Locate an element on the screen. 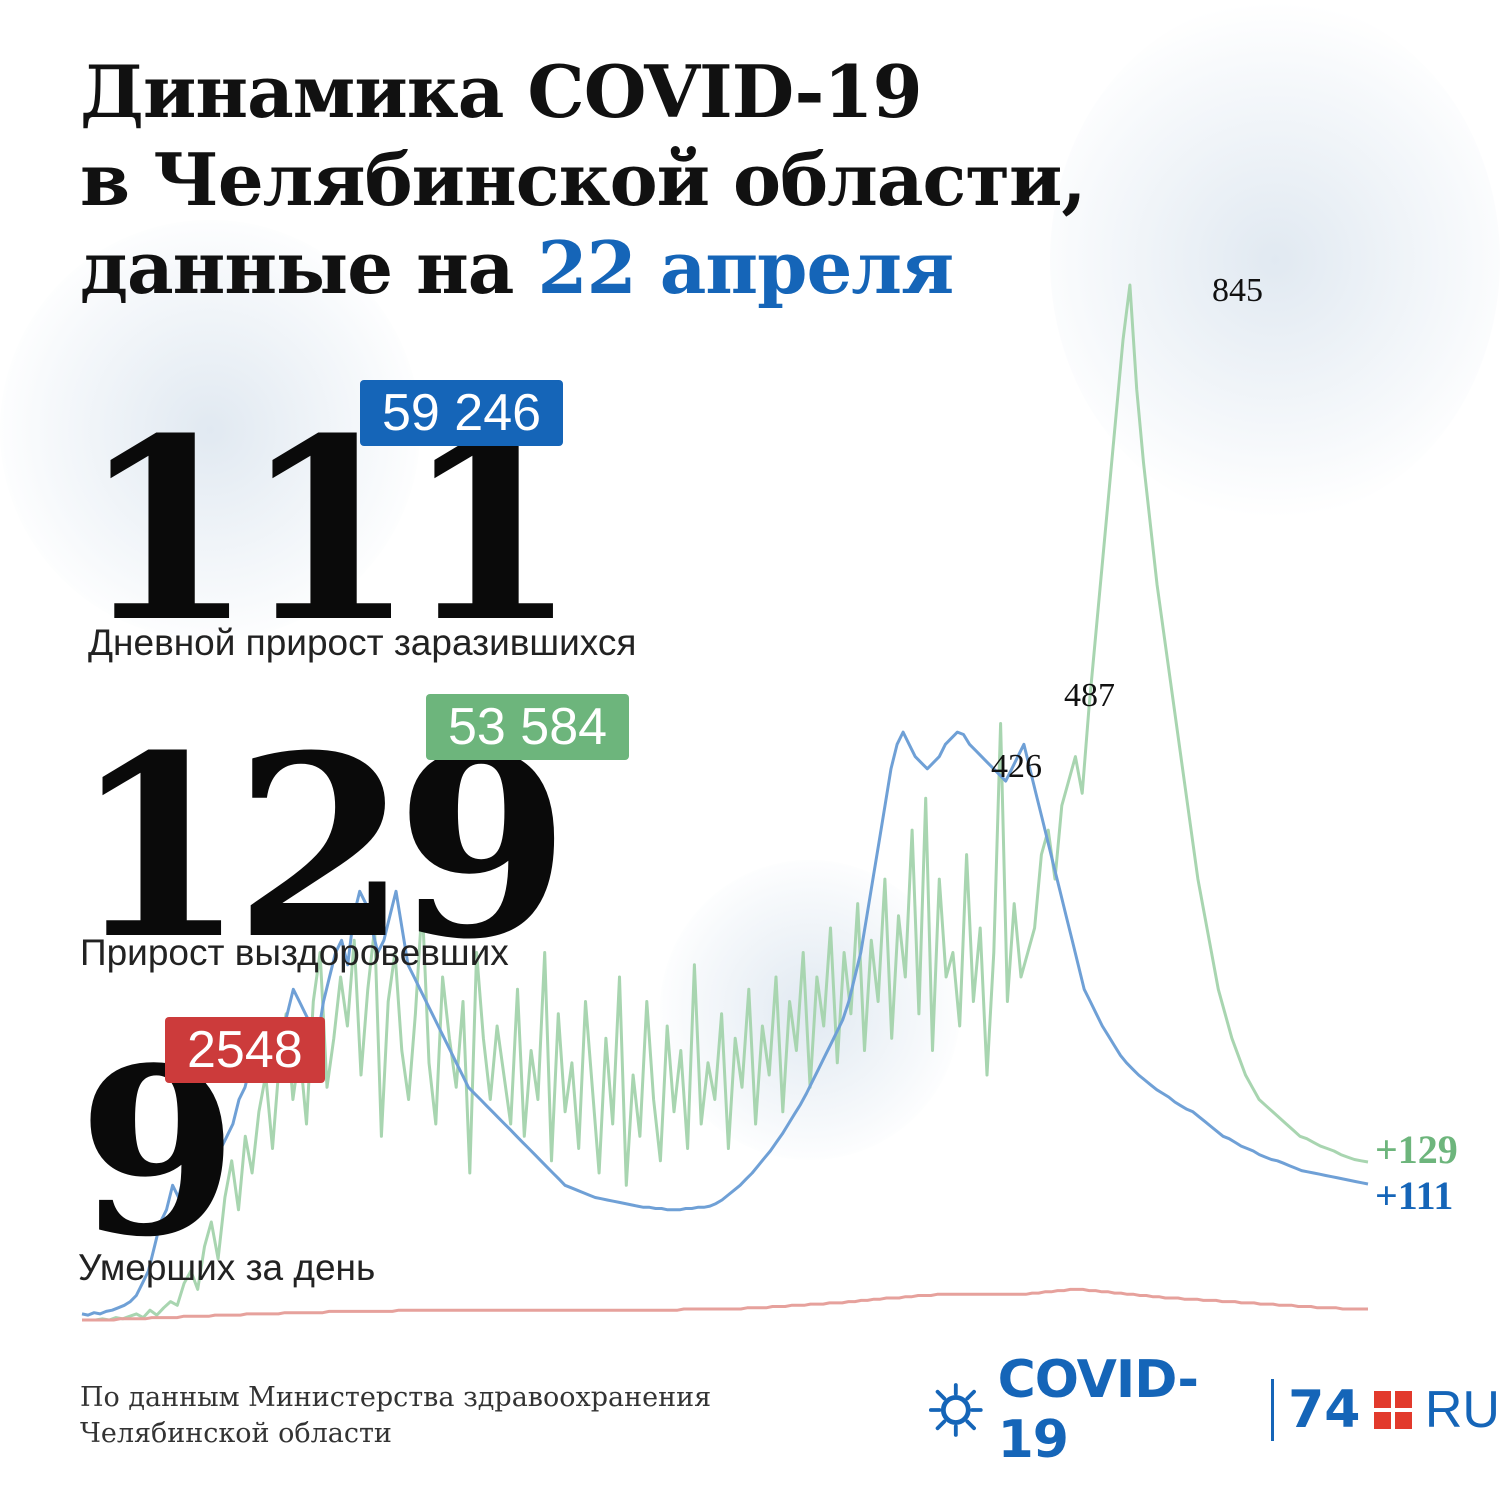 The image size is (1500, 1500). infected-daily-value: 111 is located at coordinates (329, 530).